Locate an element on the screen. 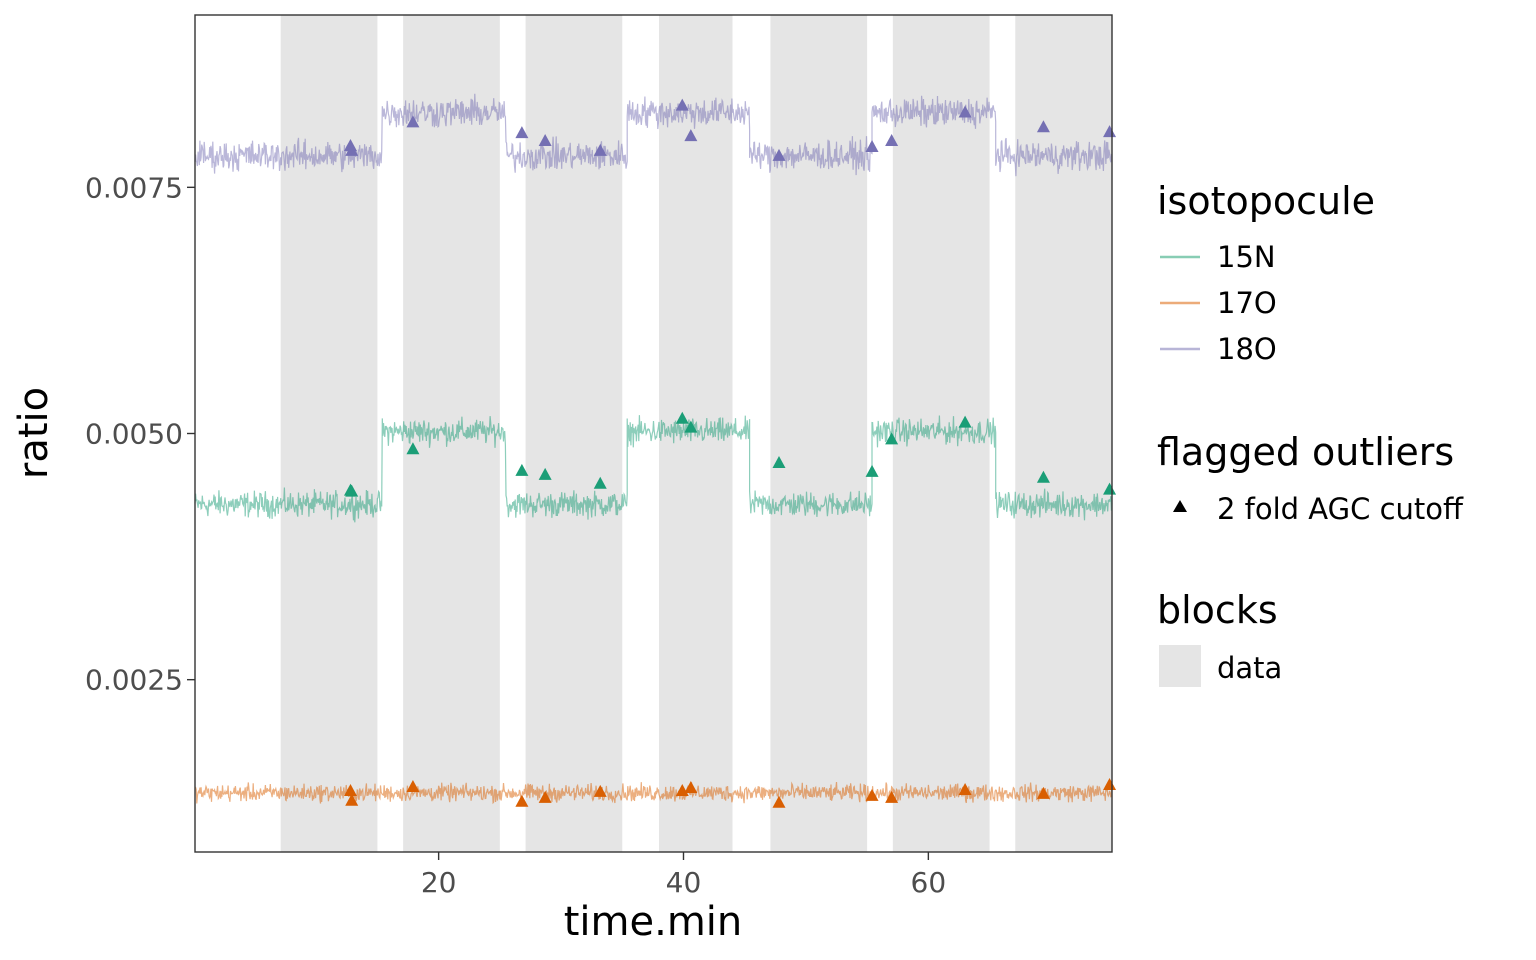 This screenshot has width=1536, height=960. legend-title-blocks: blocks is located at coordinates (1217, 610).